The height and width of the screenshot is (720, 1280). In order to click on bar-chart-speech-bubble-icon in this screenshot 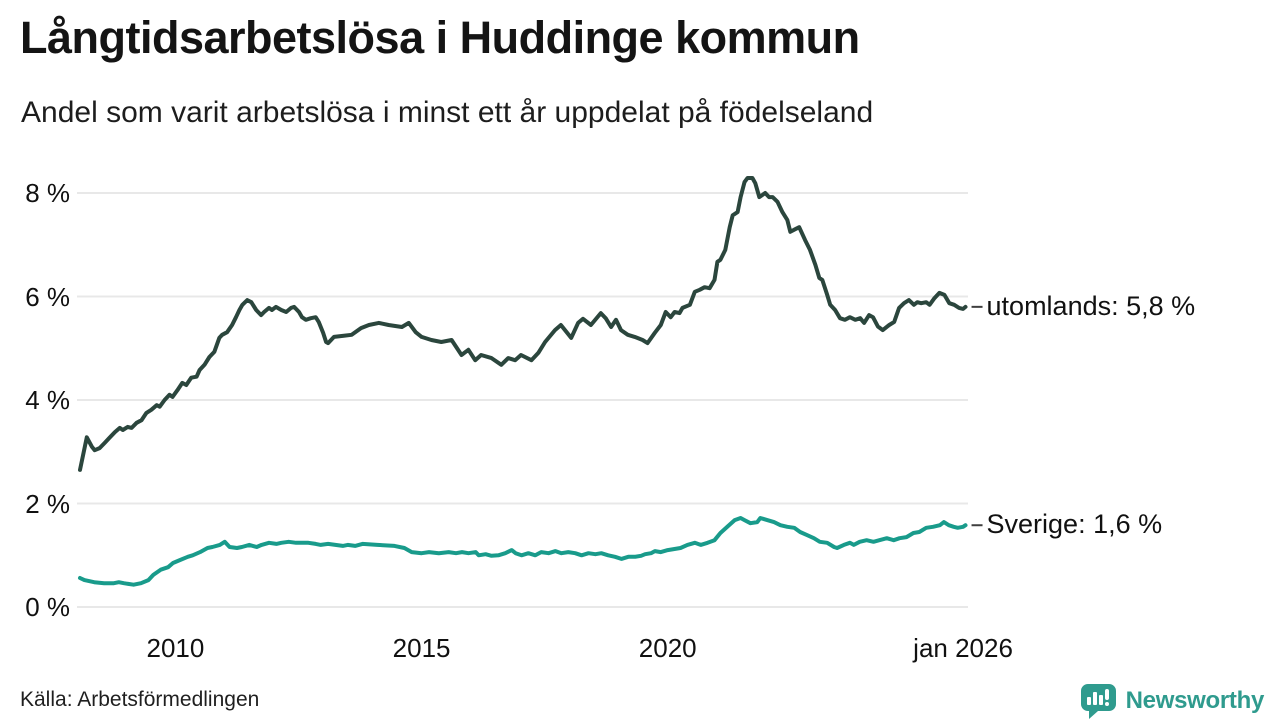, I will do `click(1098, 701)`.